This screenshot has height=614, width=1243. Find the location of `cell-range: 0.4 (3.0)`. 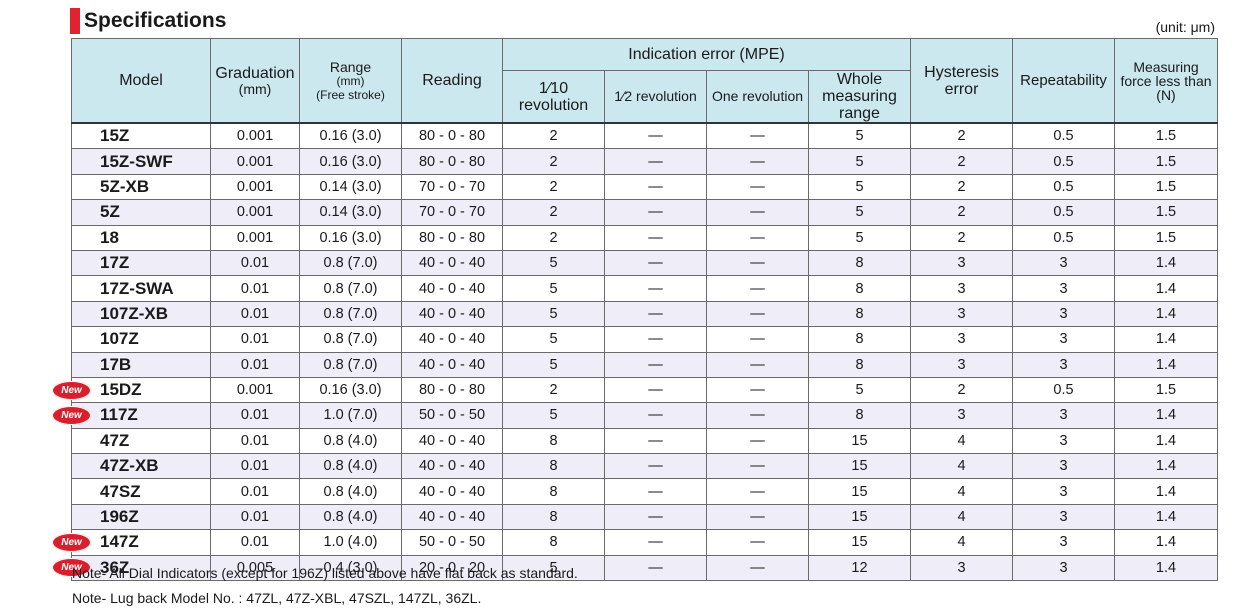

cell-range: 0.4 (3.0) is located at coordinates (350, 568).